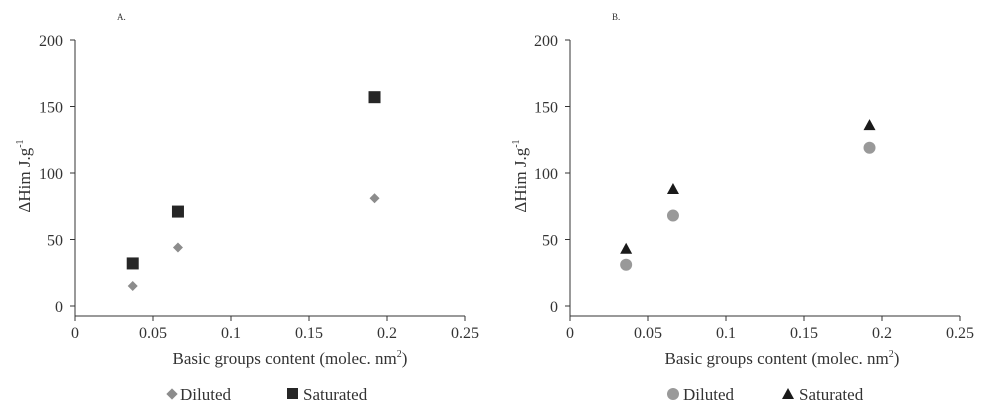 Image resolution: width=994 pixels, height=404 pixels. What do you see at coordinates (708, 394) in the screenshot?
I see `legend-label-diluted-b: Diluted` at bounding box center [708, 394].